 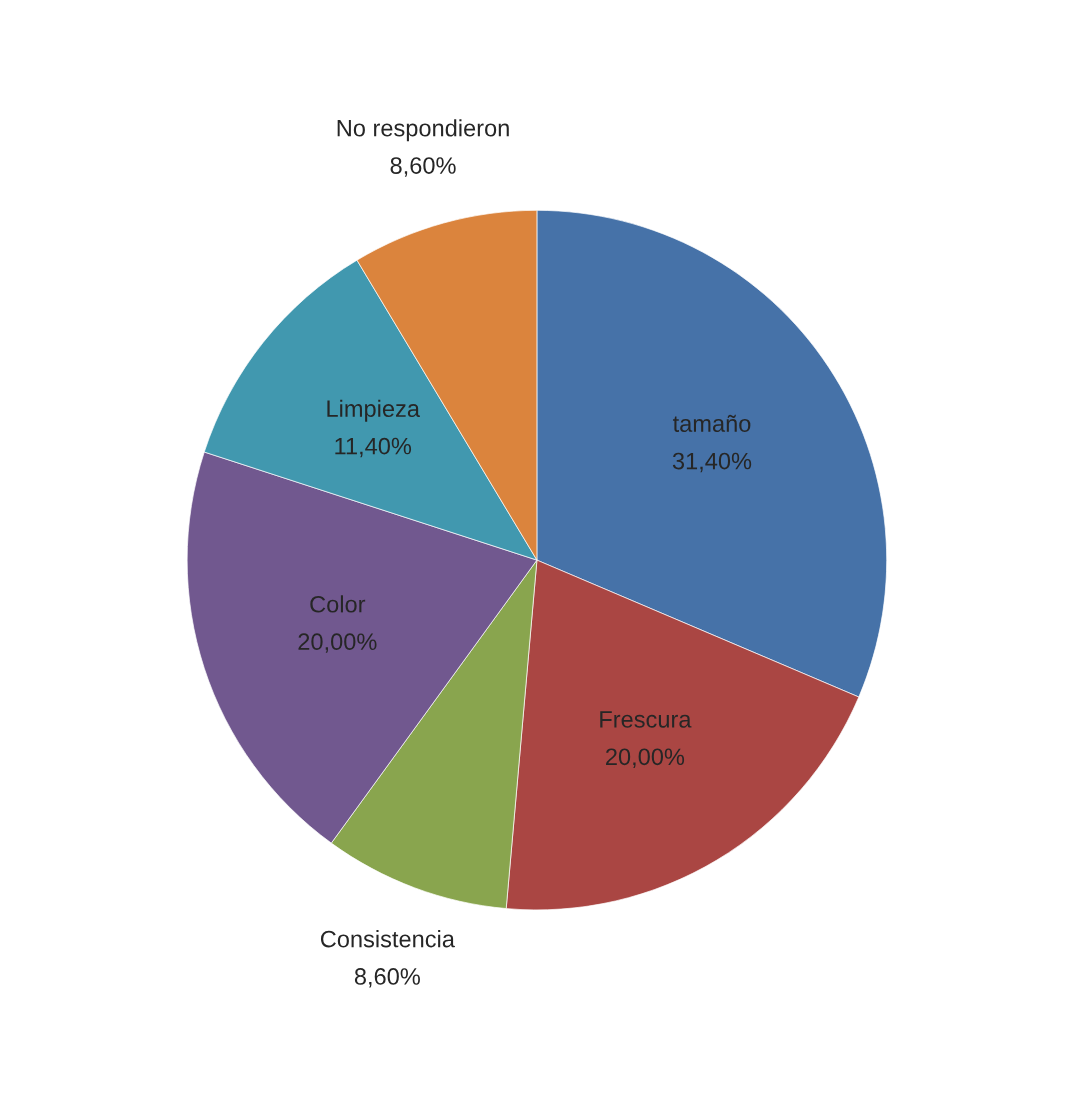 I want to click on slice-label: No respondieron, so click(x=423, y=130).